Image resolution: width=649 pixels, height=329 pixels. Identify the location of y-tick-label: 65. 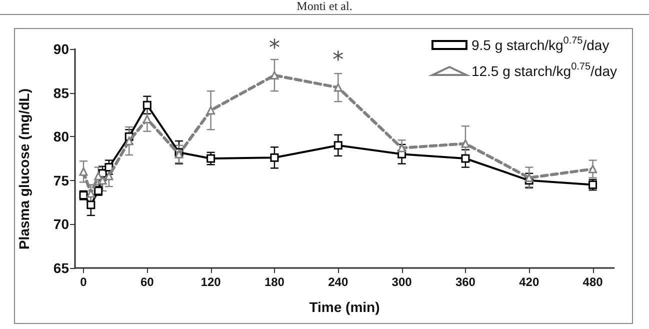
(61, 268).